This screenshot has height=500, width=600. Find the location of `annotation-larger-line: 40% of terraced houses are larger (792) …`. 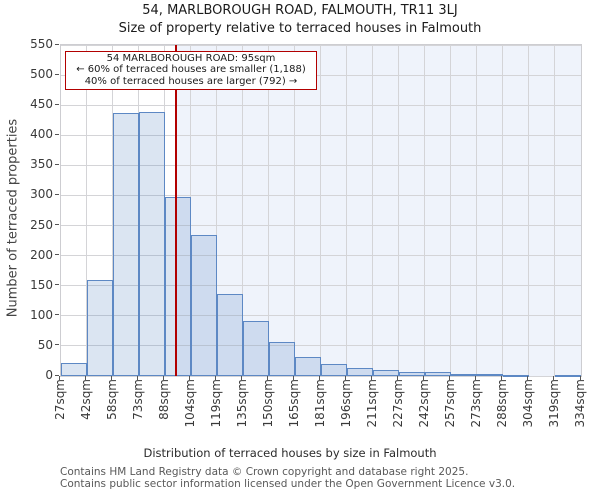

annotation-larger-line: 40% of terraced houses are larger (792) … is located at coordinates (191, 81).